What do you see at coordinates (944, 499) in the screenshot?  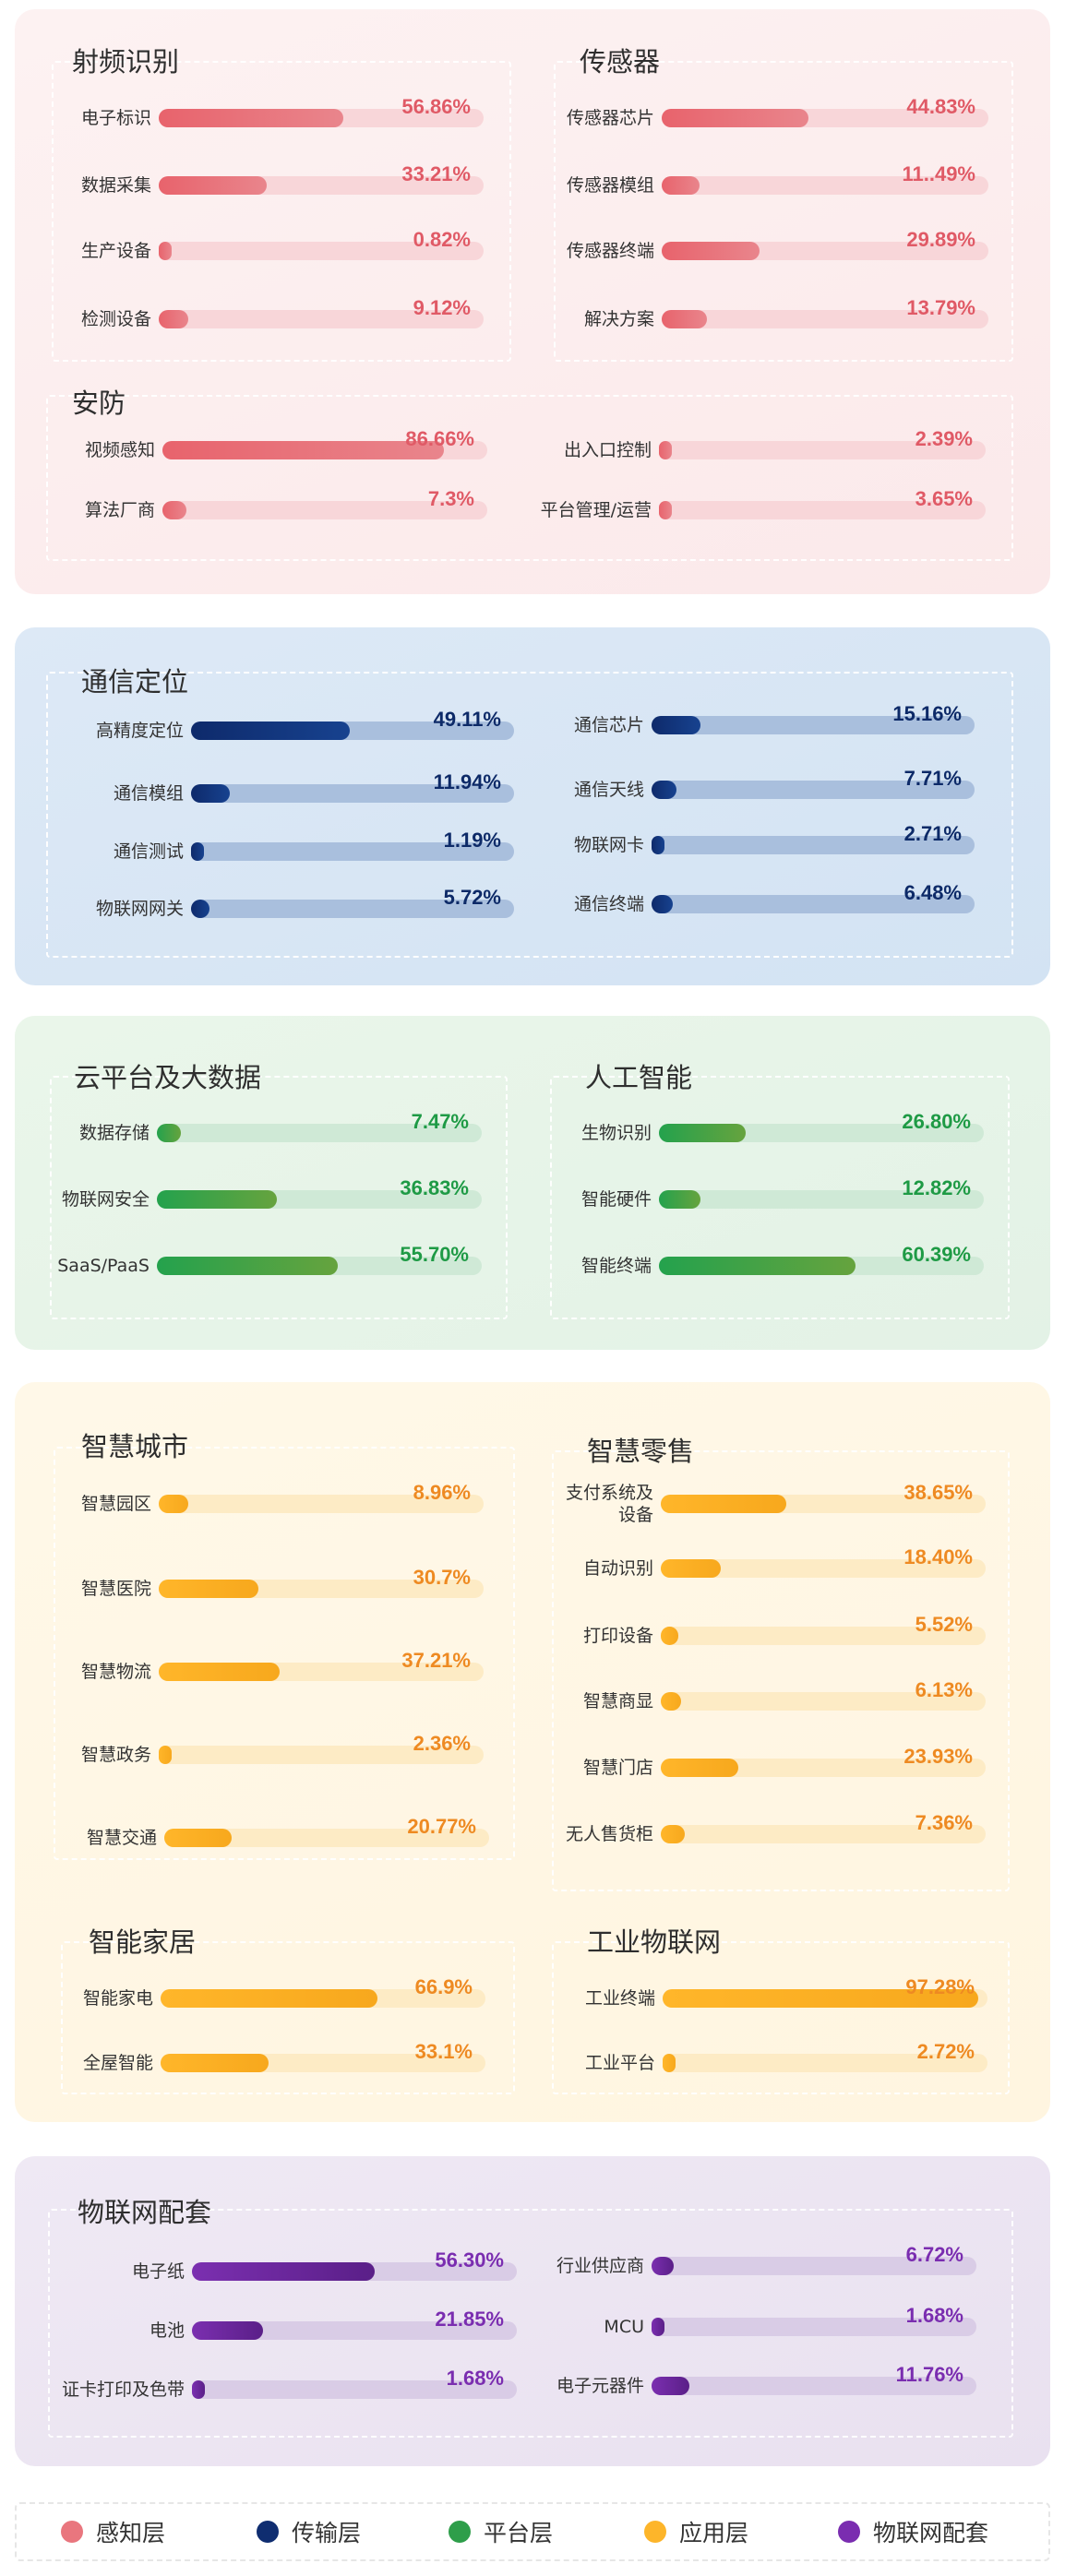 I see `bar-value-label: 3.65%` at bounding box center [944, 499].